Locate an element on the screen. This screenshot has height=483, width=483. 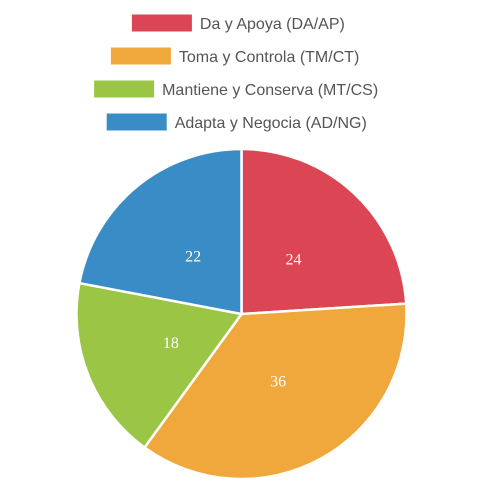
slice-value-label: 24 is located at coordinates (293, 260).